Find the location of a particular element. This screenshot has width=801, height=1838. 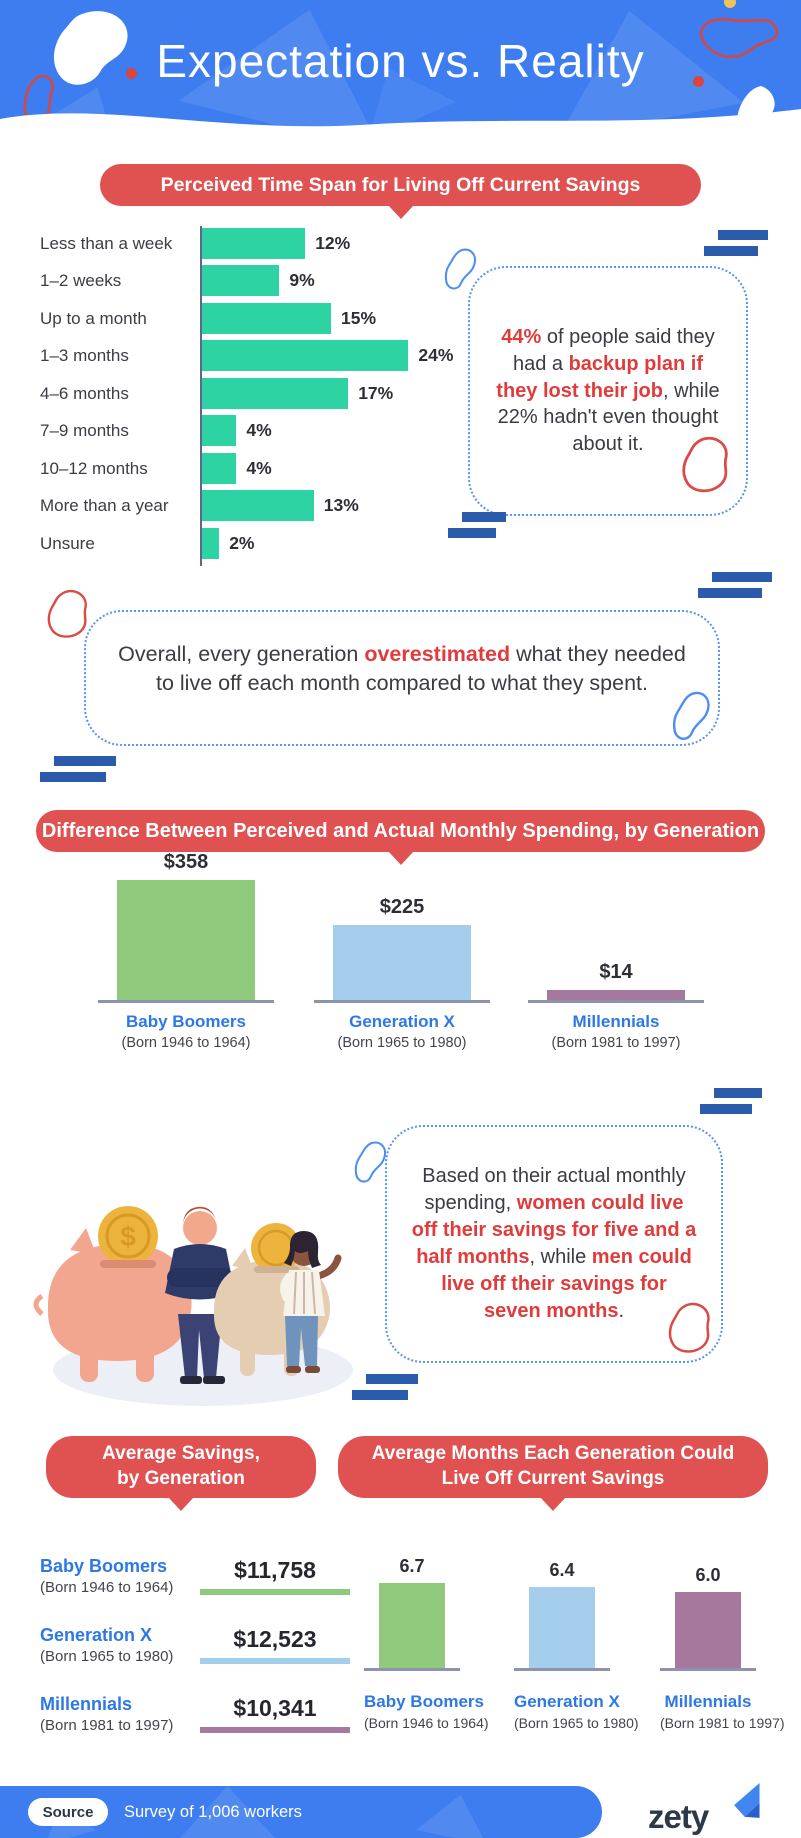

bar-category-label: 1–3 months is located at coordinates (84, 355).